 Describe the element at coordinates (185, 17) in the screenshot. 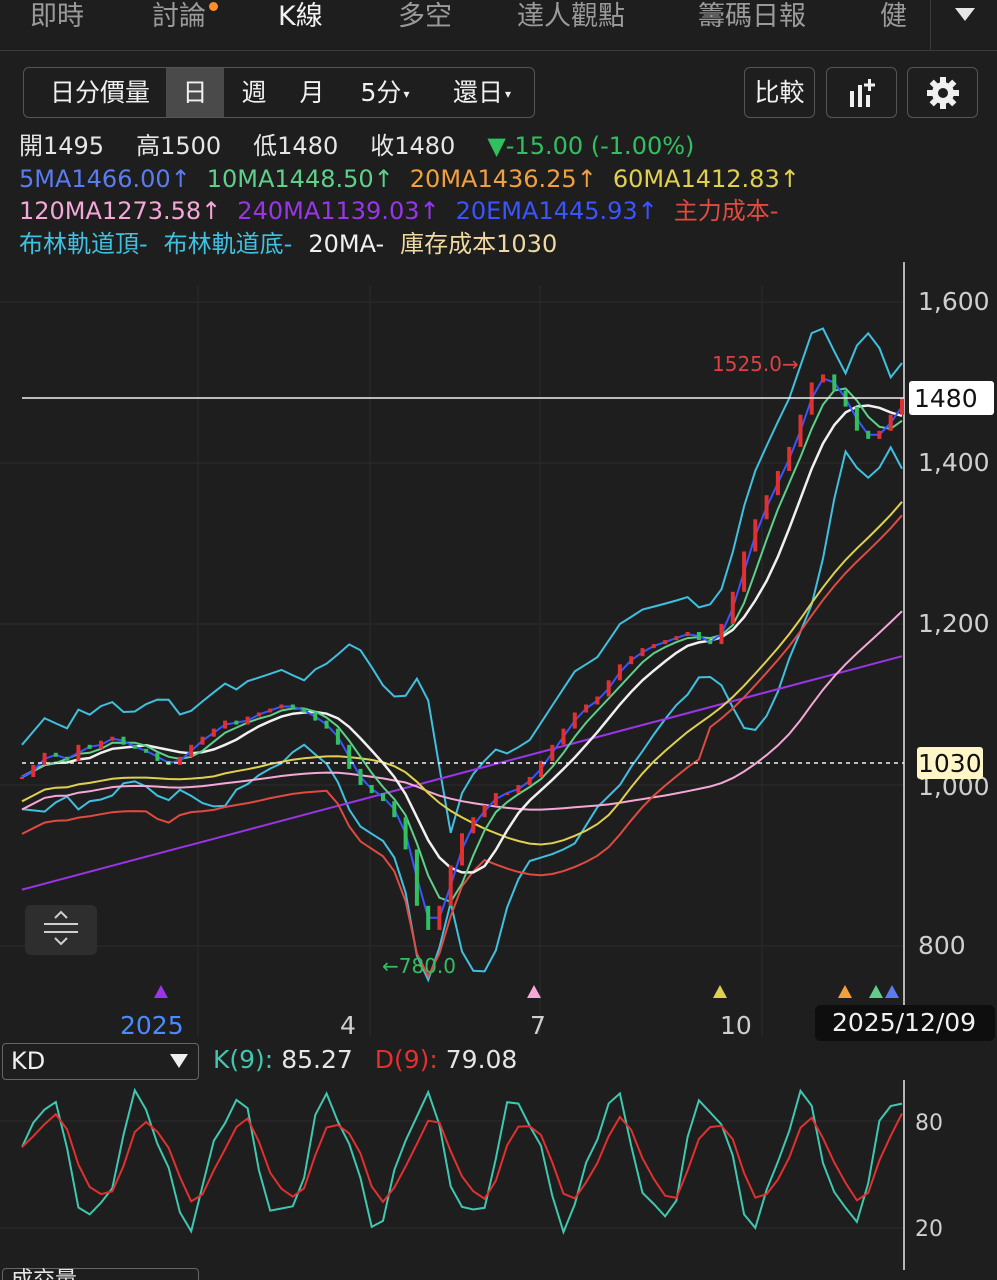

I see `tab-discussion: 討論` at that location.